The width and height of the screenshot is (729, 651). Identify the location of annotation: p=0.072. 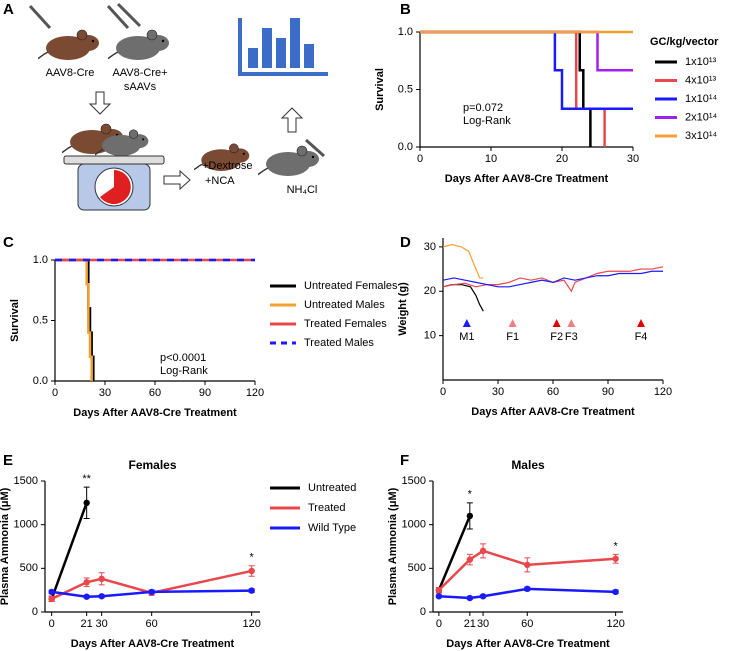
(483, 108).